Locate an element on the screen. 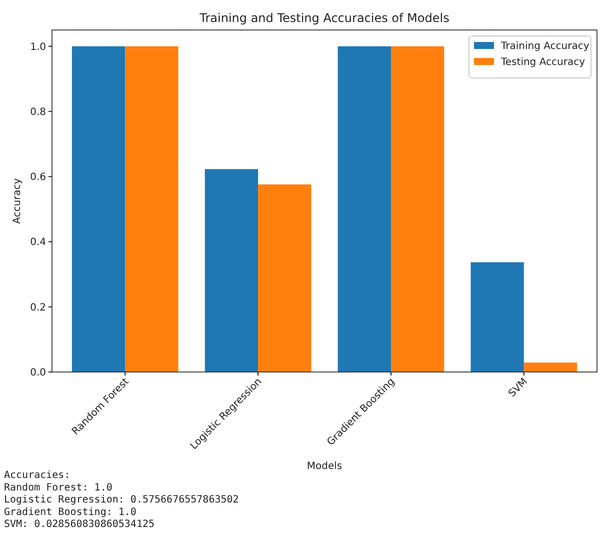 The height and width of the screenshot is (540, 603). text: Random Forest: 1.0 is located at coordinates (58, 488).